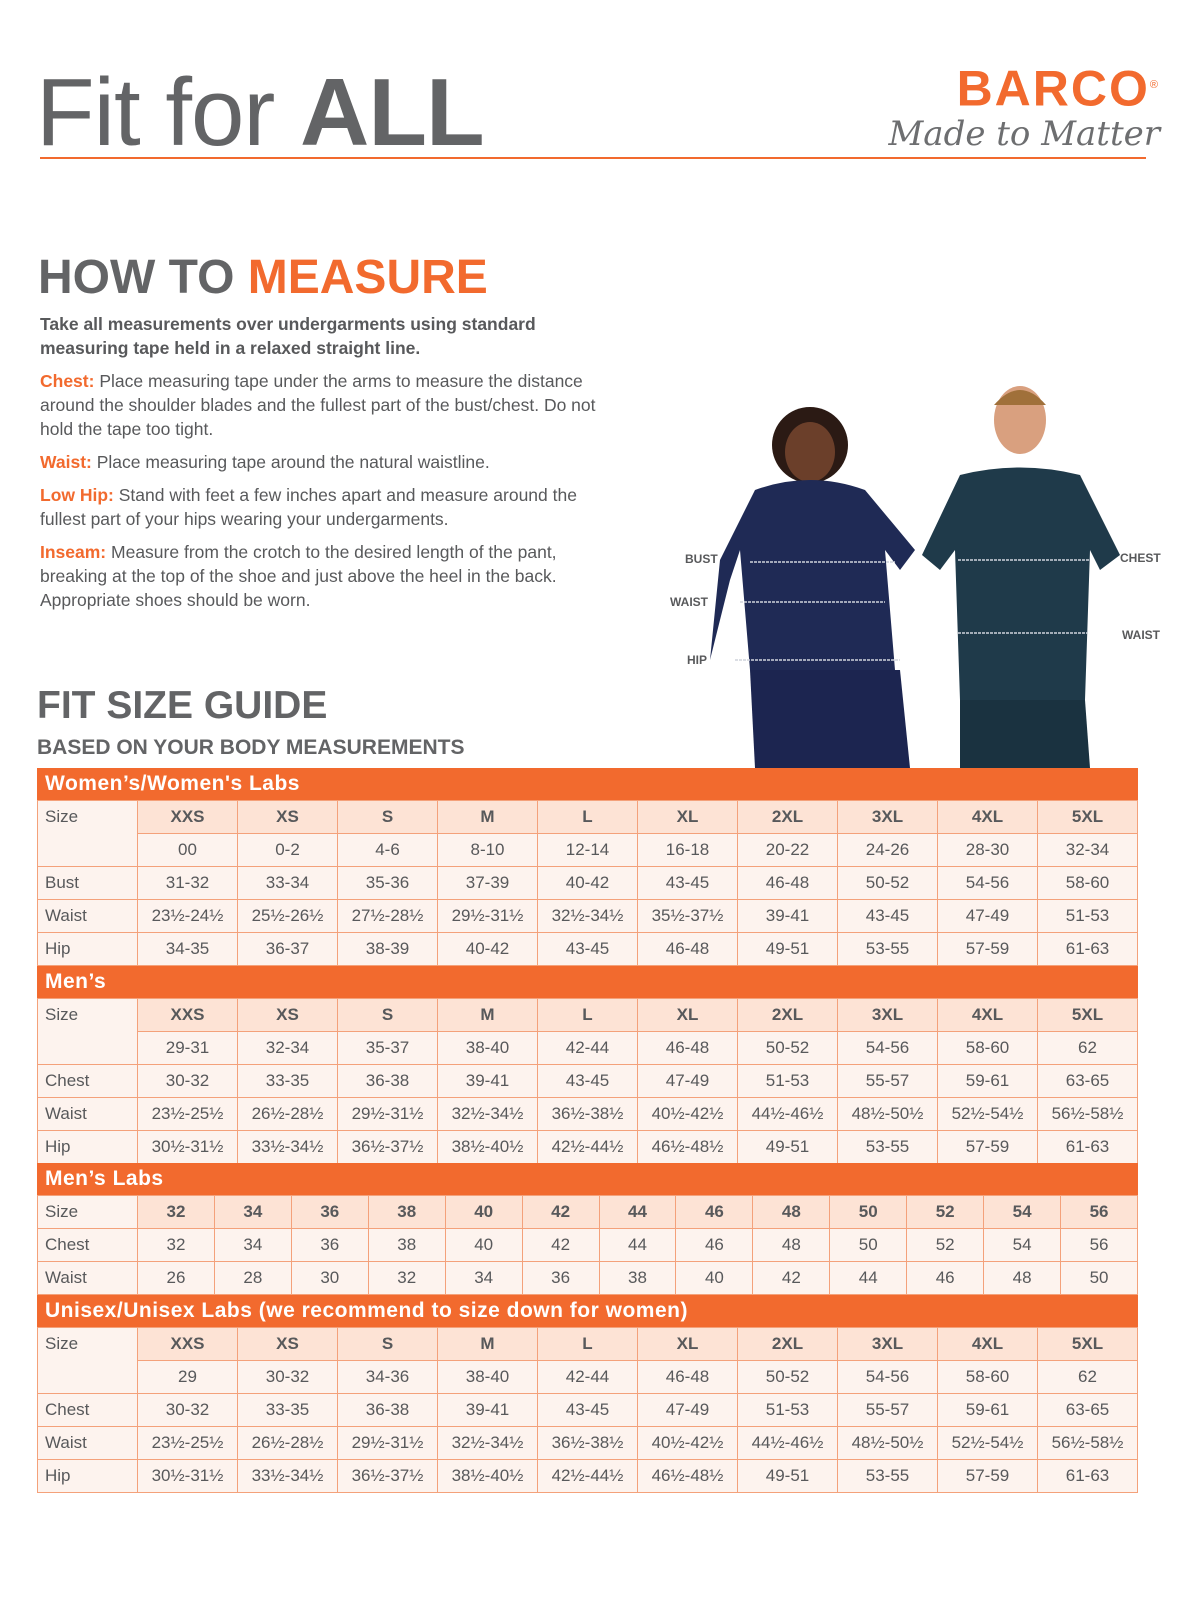  Describe the element at coordinates (176, 1278) in the screenshot. I see `value-cell: 26` at that location.